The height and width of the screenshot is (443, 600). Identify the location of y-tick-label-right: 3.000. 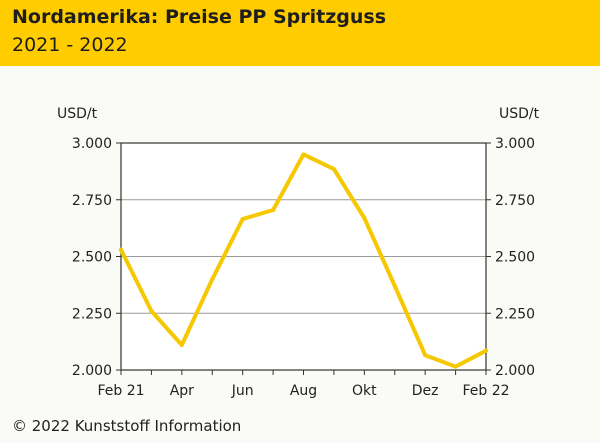
(515, 144).